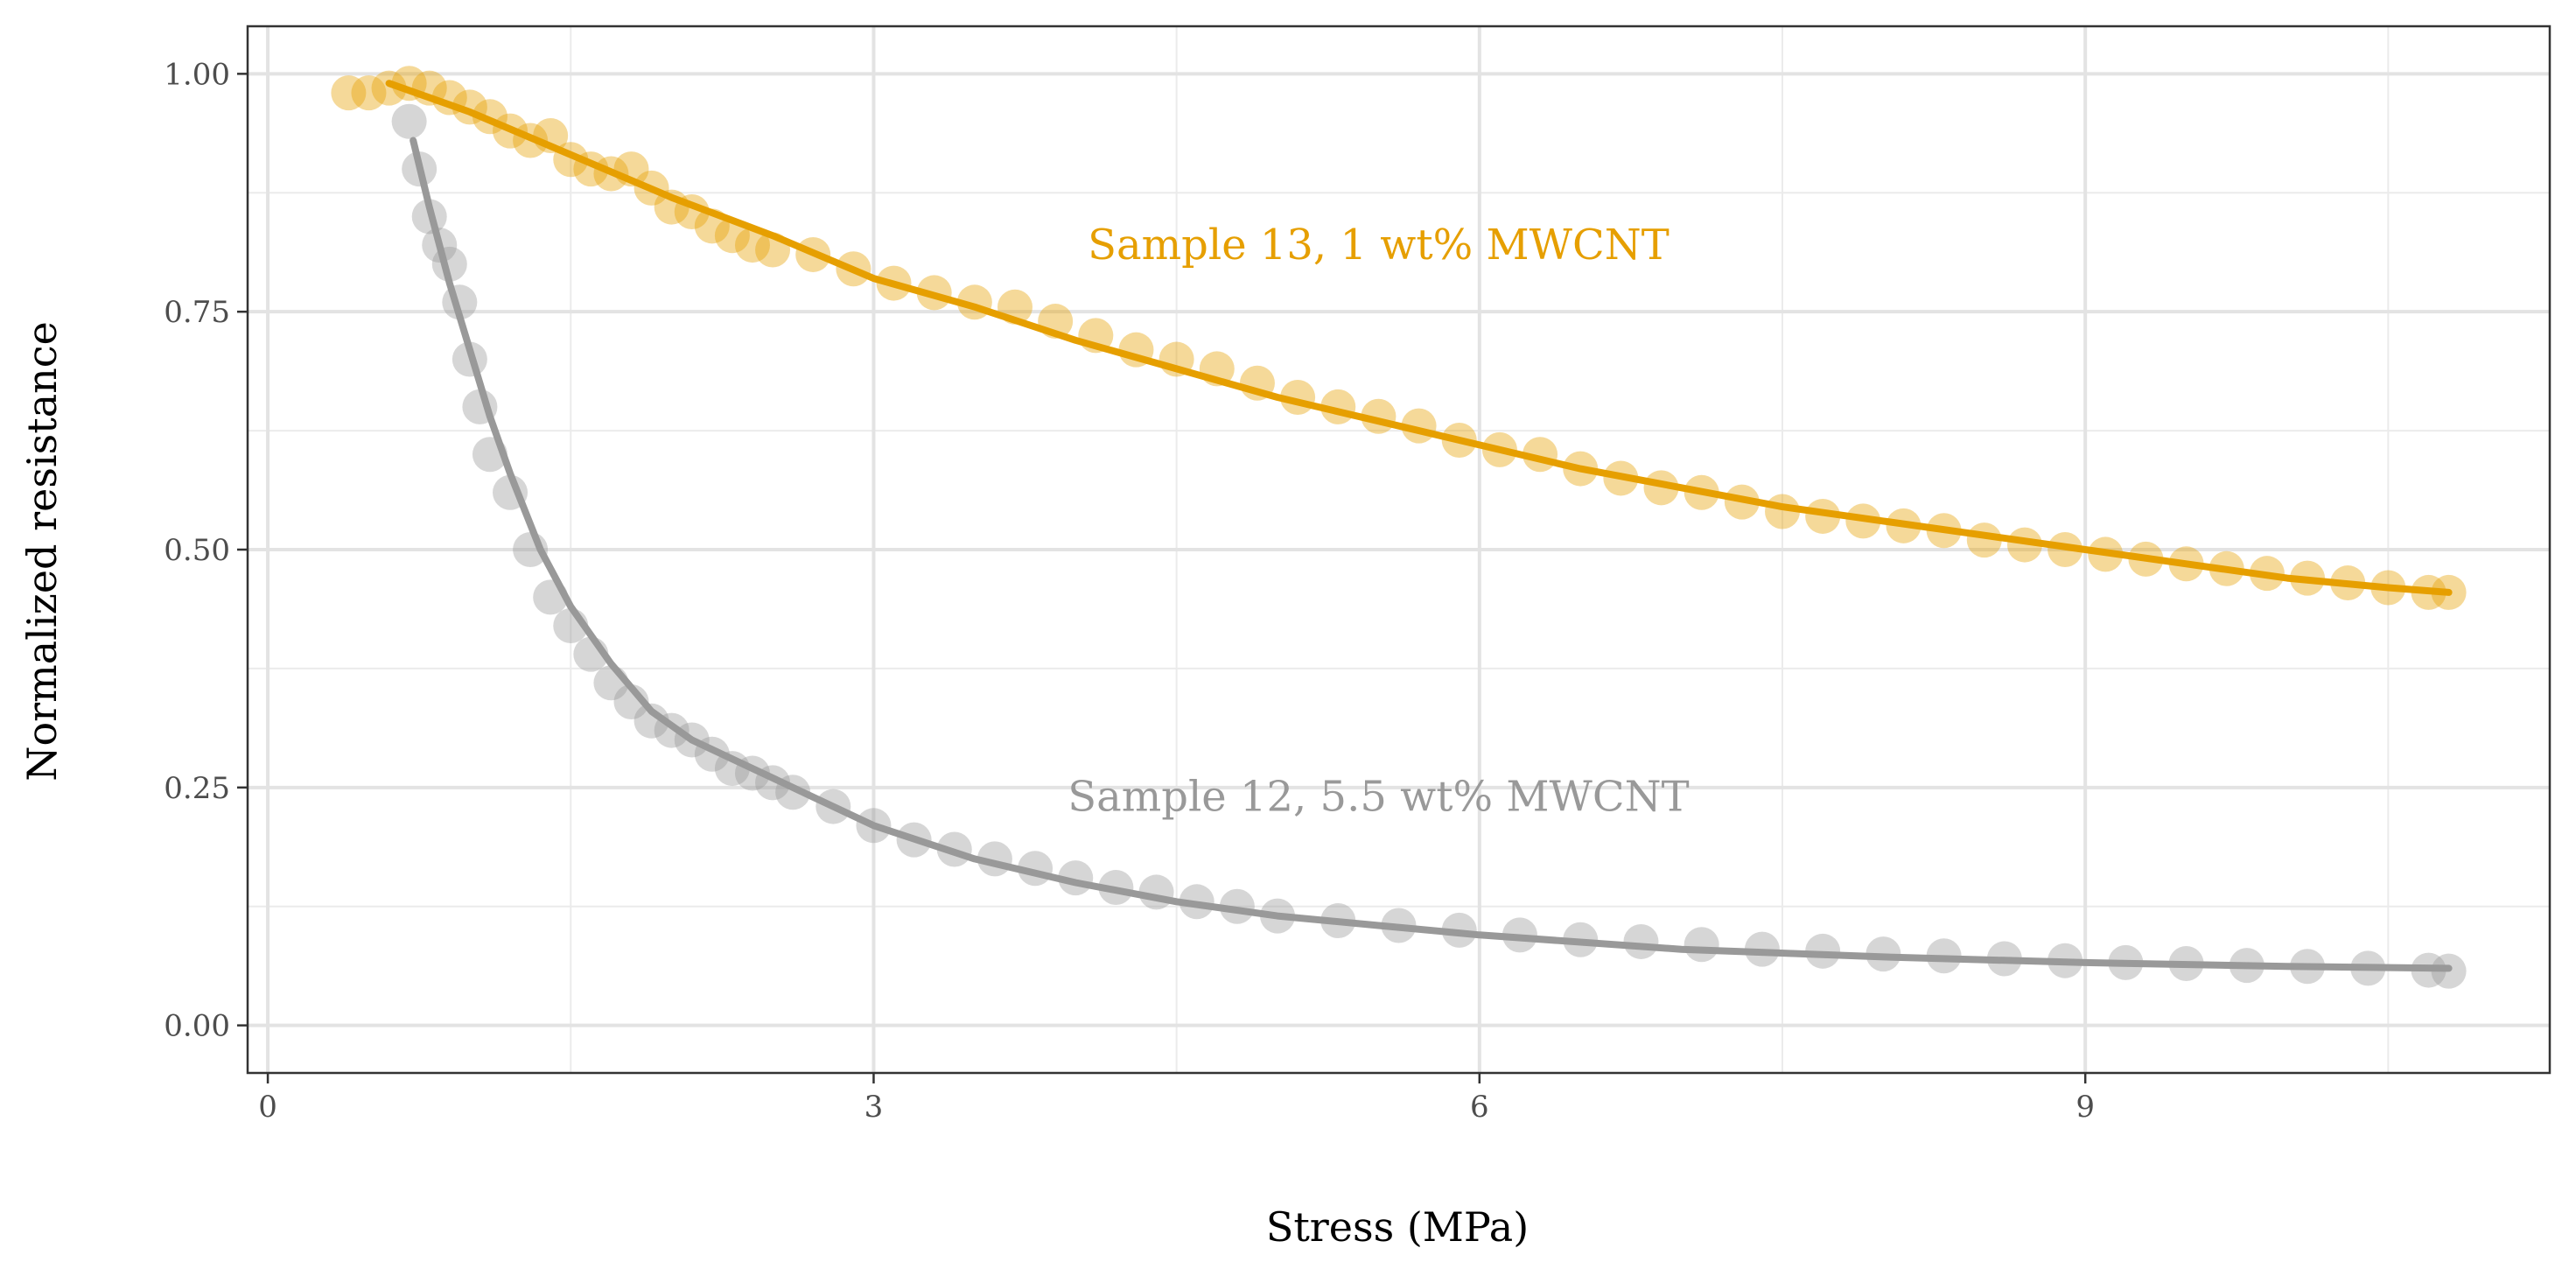  Describe the element at coordinates (197, 74) in the screenshot. I see `y-tick-label: 1.00` at that location.